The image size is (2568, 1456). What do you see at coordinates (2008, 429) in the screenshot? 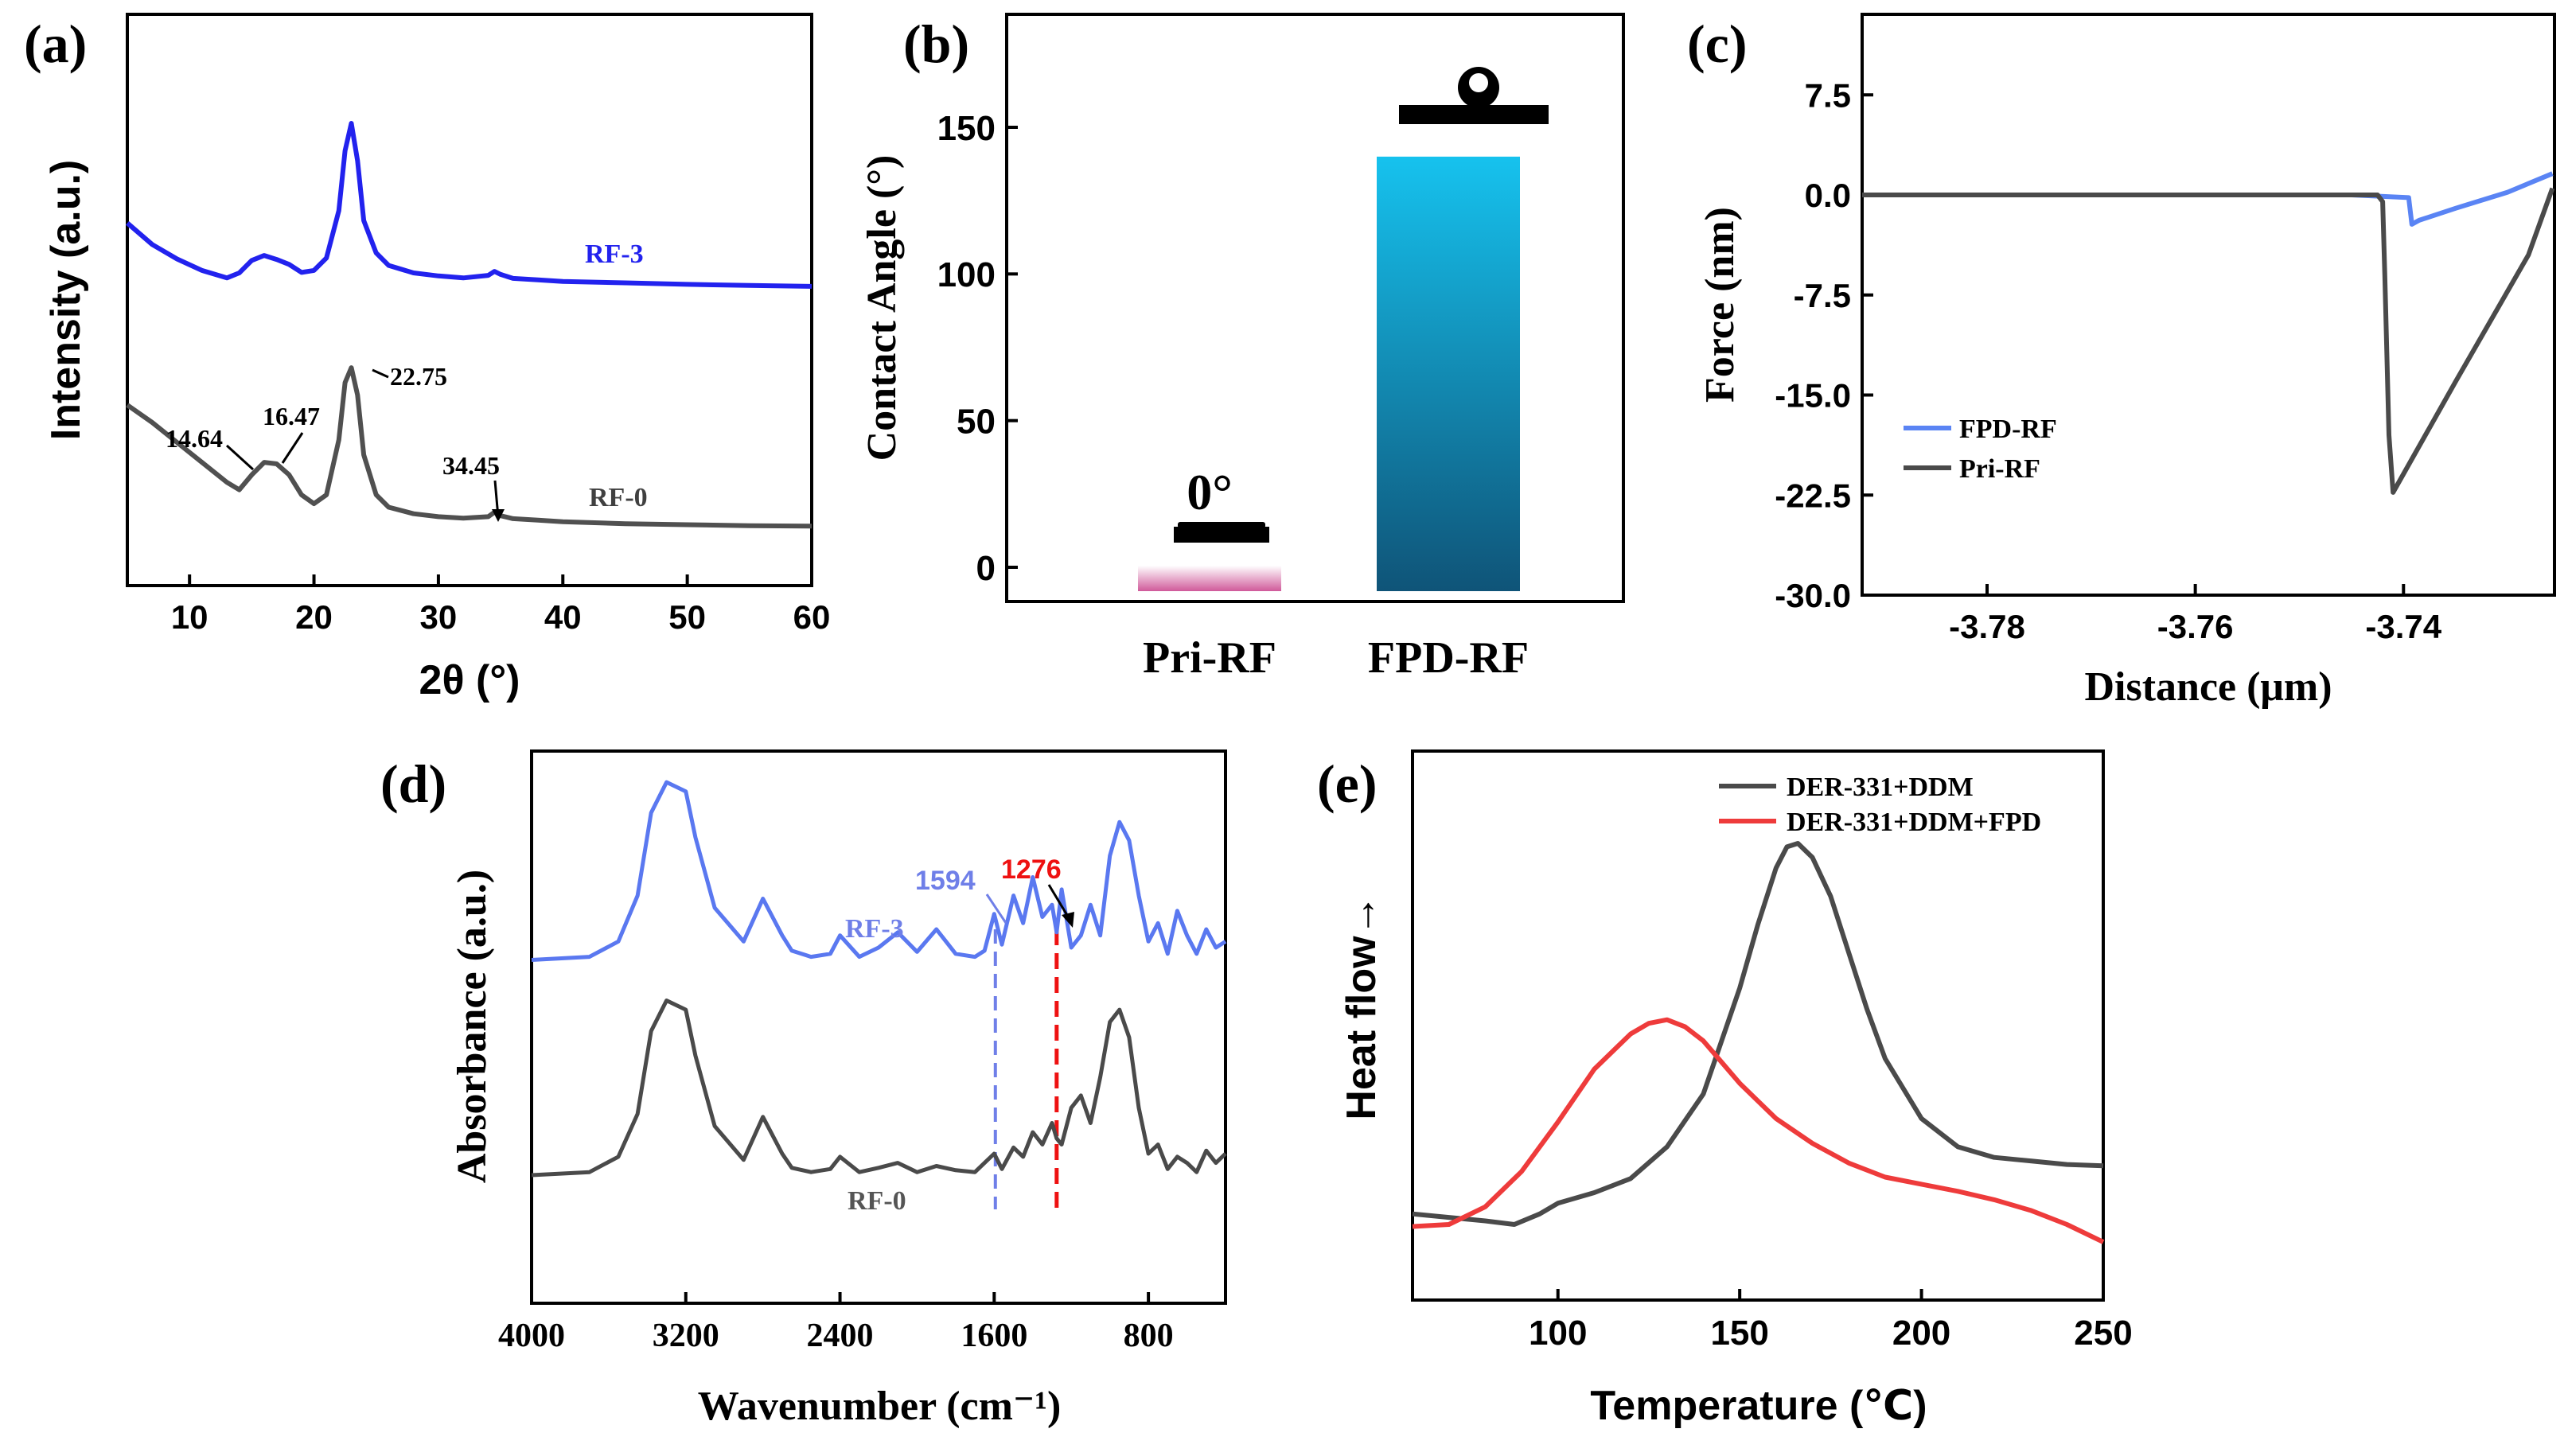
I see `panel-c-legend-label-fpd-rf: FPD-RF` at bounding box center [2008, 429].